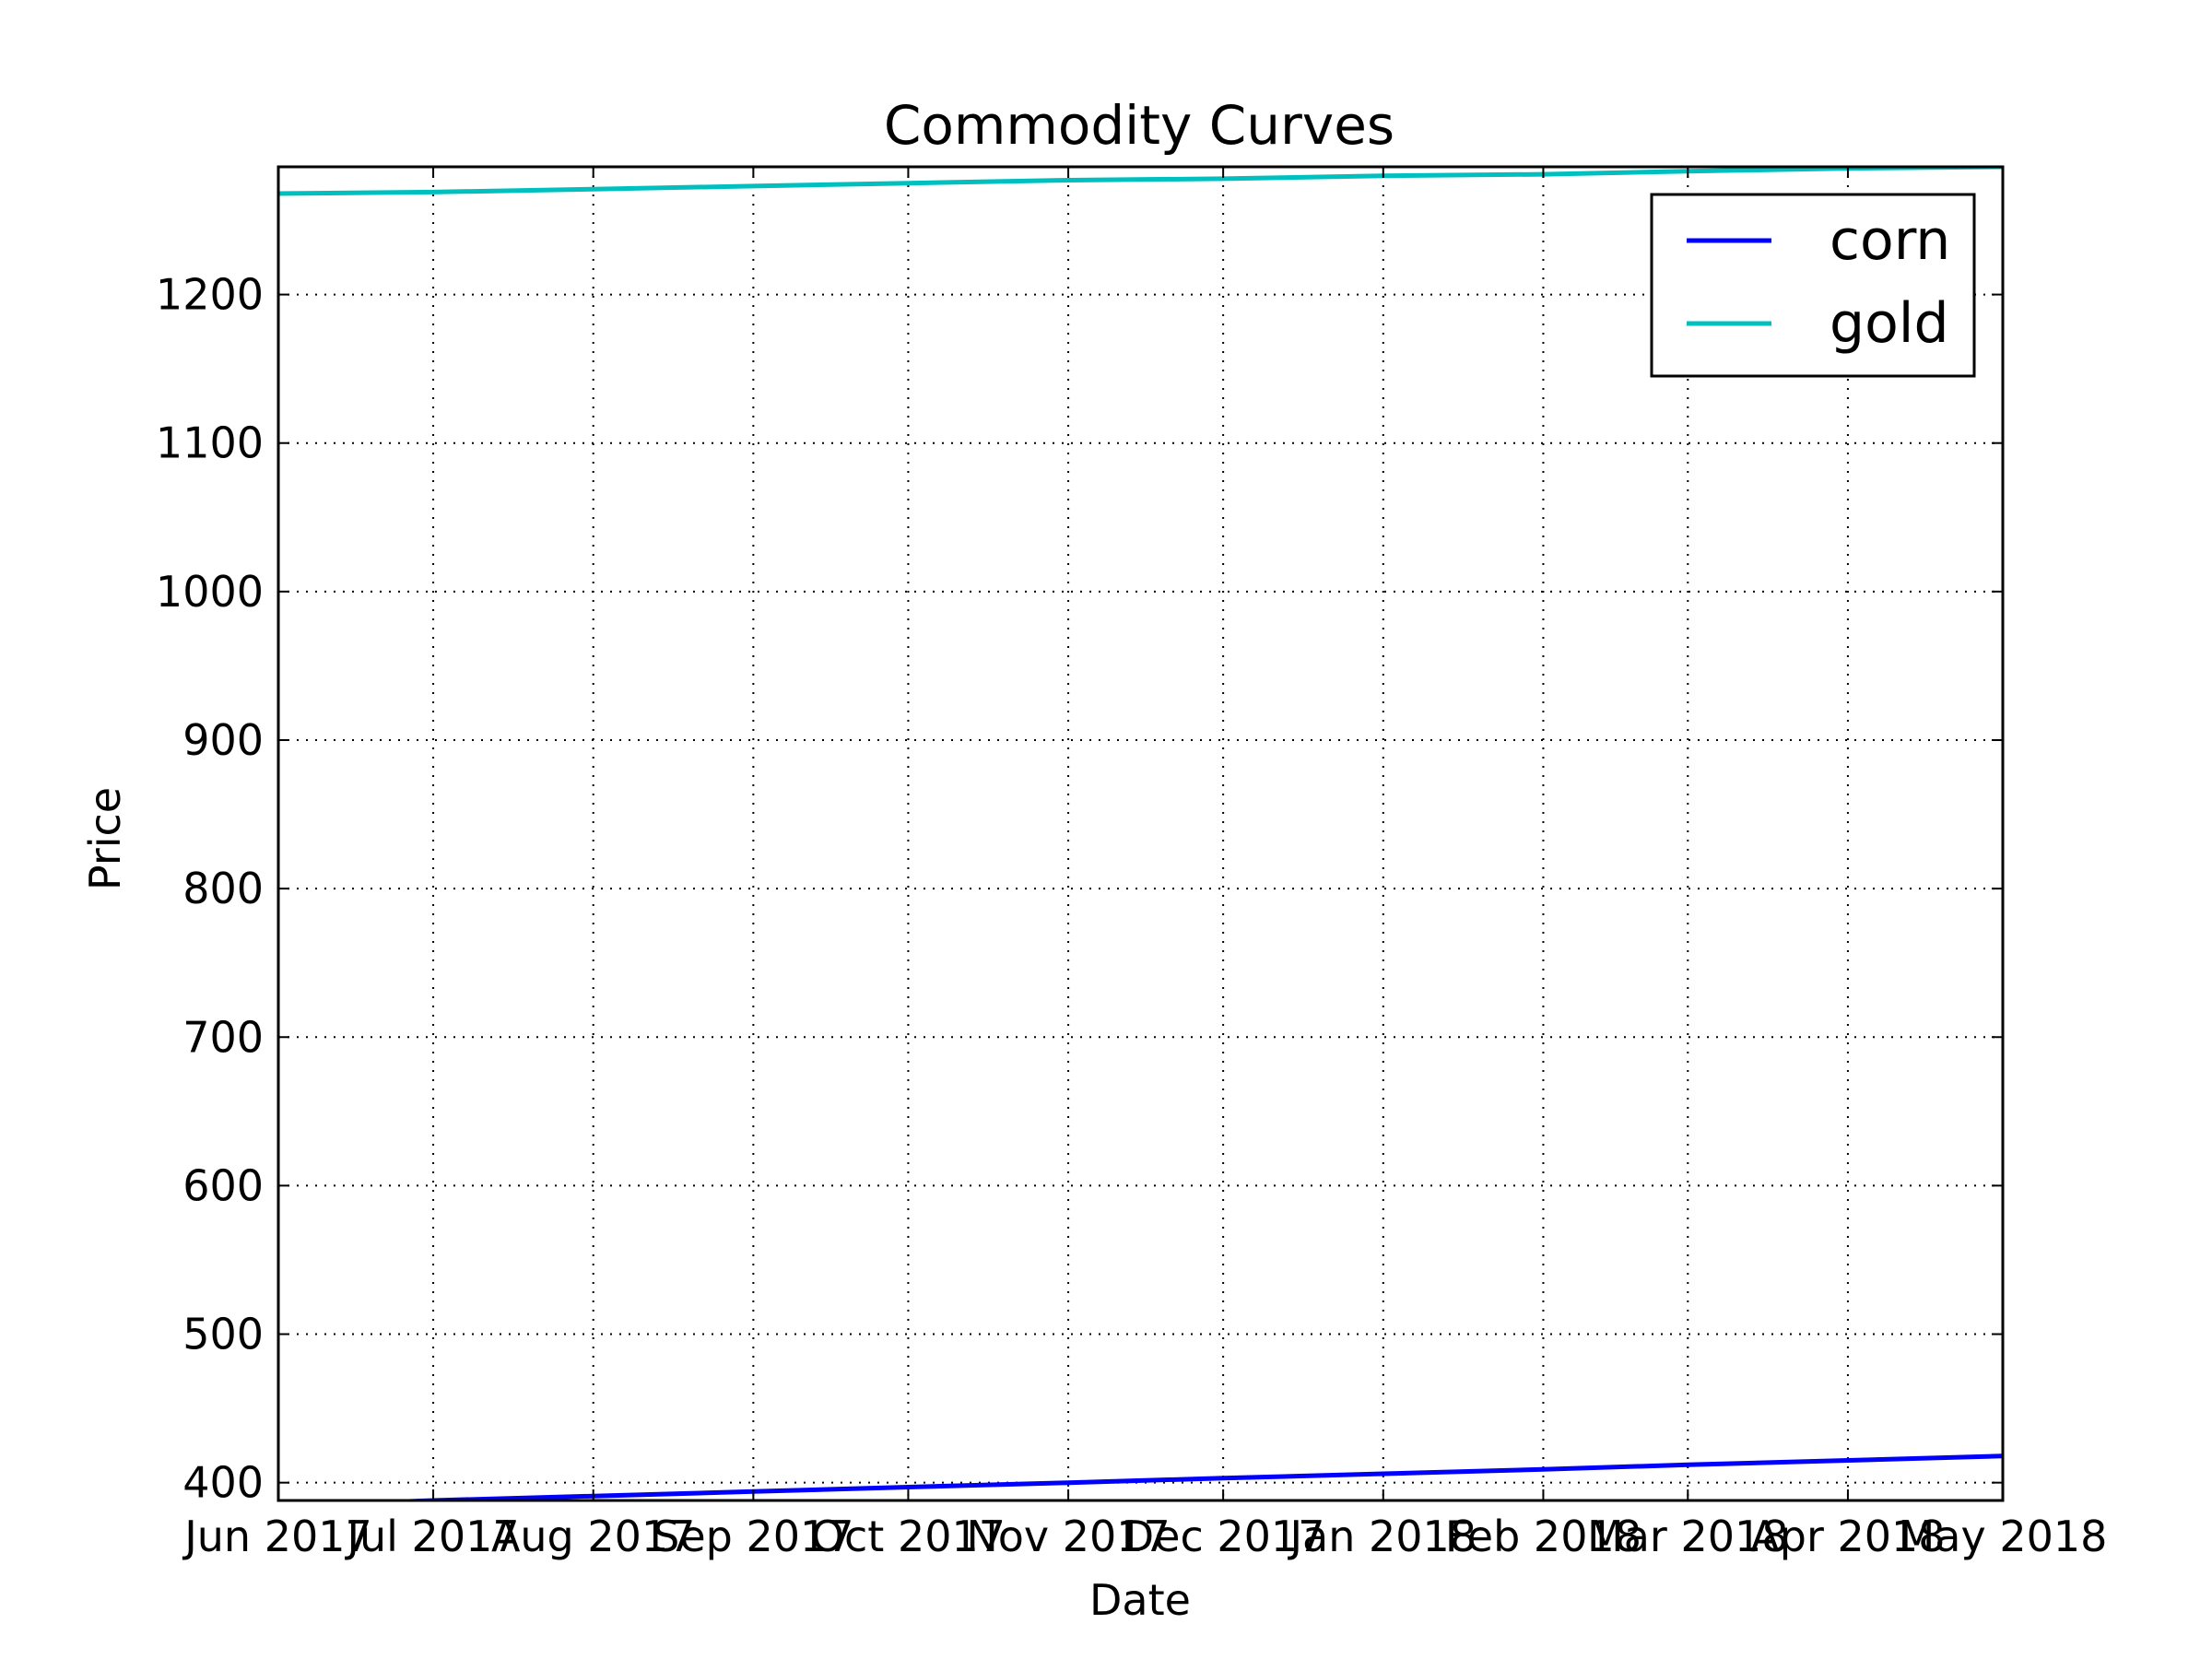  What do you see at coordinates (277, 1536) in the screenshot?
I see `x-tick-label: Jun 2017` at bounding box center [277, 1536].